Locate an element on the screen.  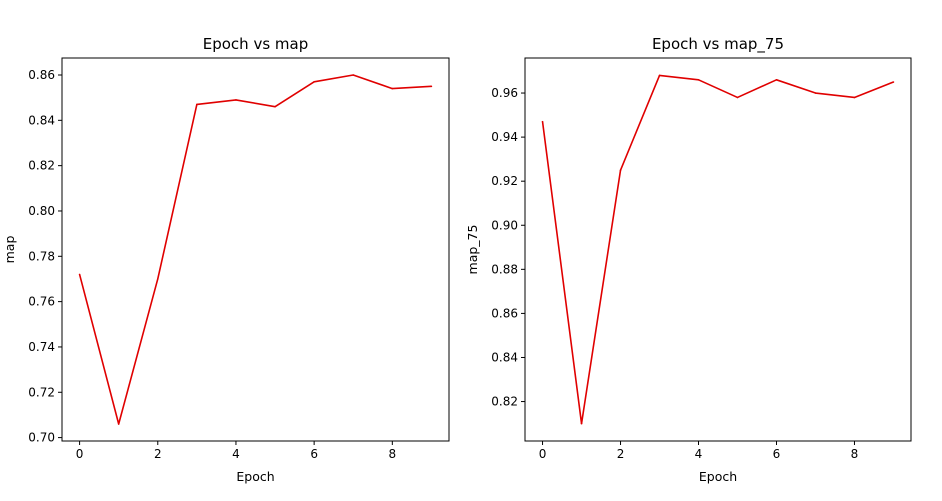
y-tick-label: 0.76 is located at coordinates (41, 302).